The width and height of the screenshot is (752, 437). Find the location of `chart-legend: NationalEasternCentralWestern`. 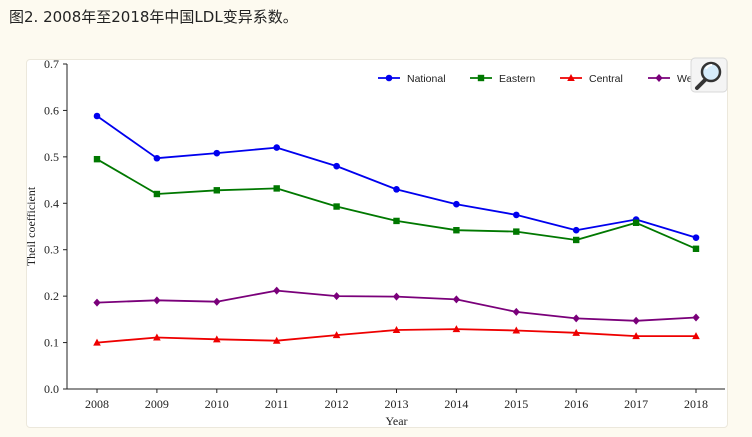

chart-legend: NationalEasternCentralWestern is located at coordinates (547, 79).